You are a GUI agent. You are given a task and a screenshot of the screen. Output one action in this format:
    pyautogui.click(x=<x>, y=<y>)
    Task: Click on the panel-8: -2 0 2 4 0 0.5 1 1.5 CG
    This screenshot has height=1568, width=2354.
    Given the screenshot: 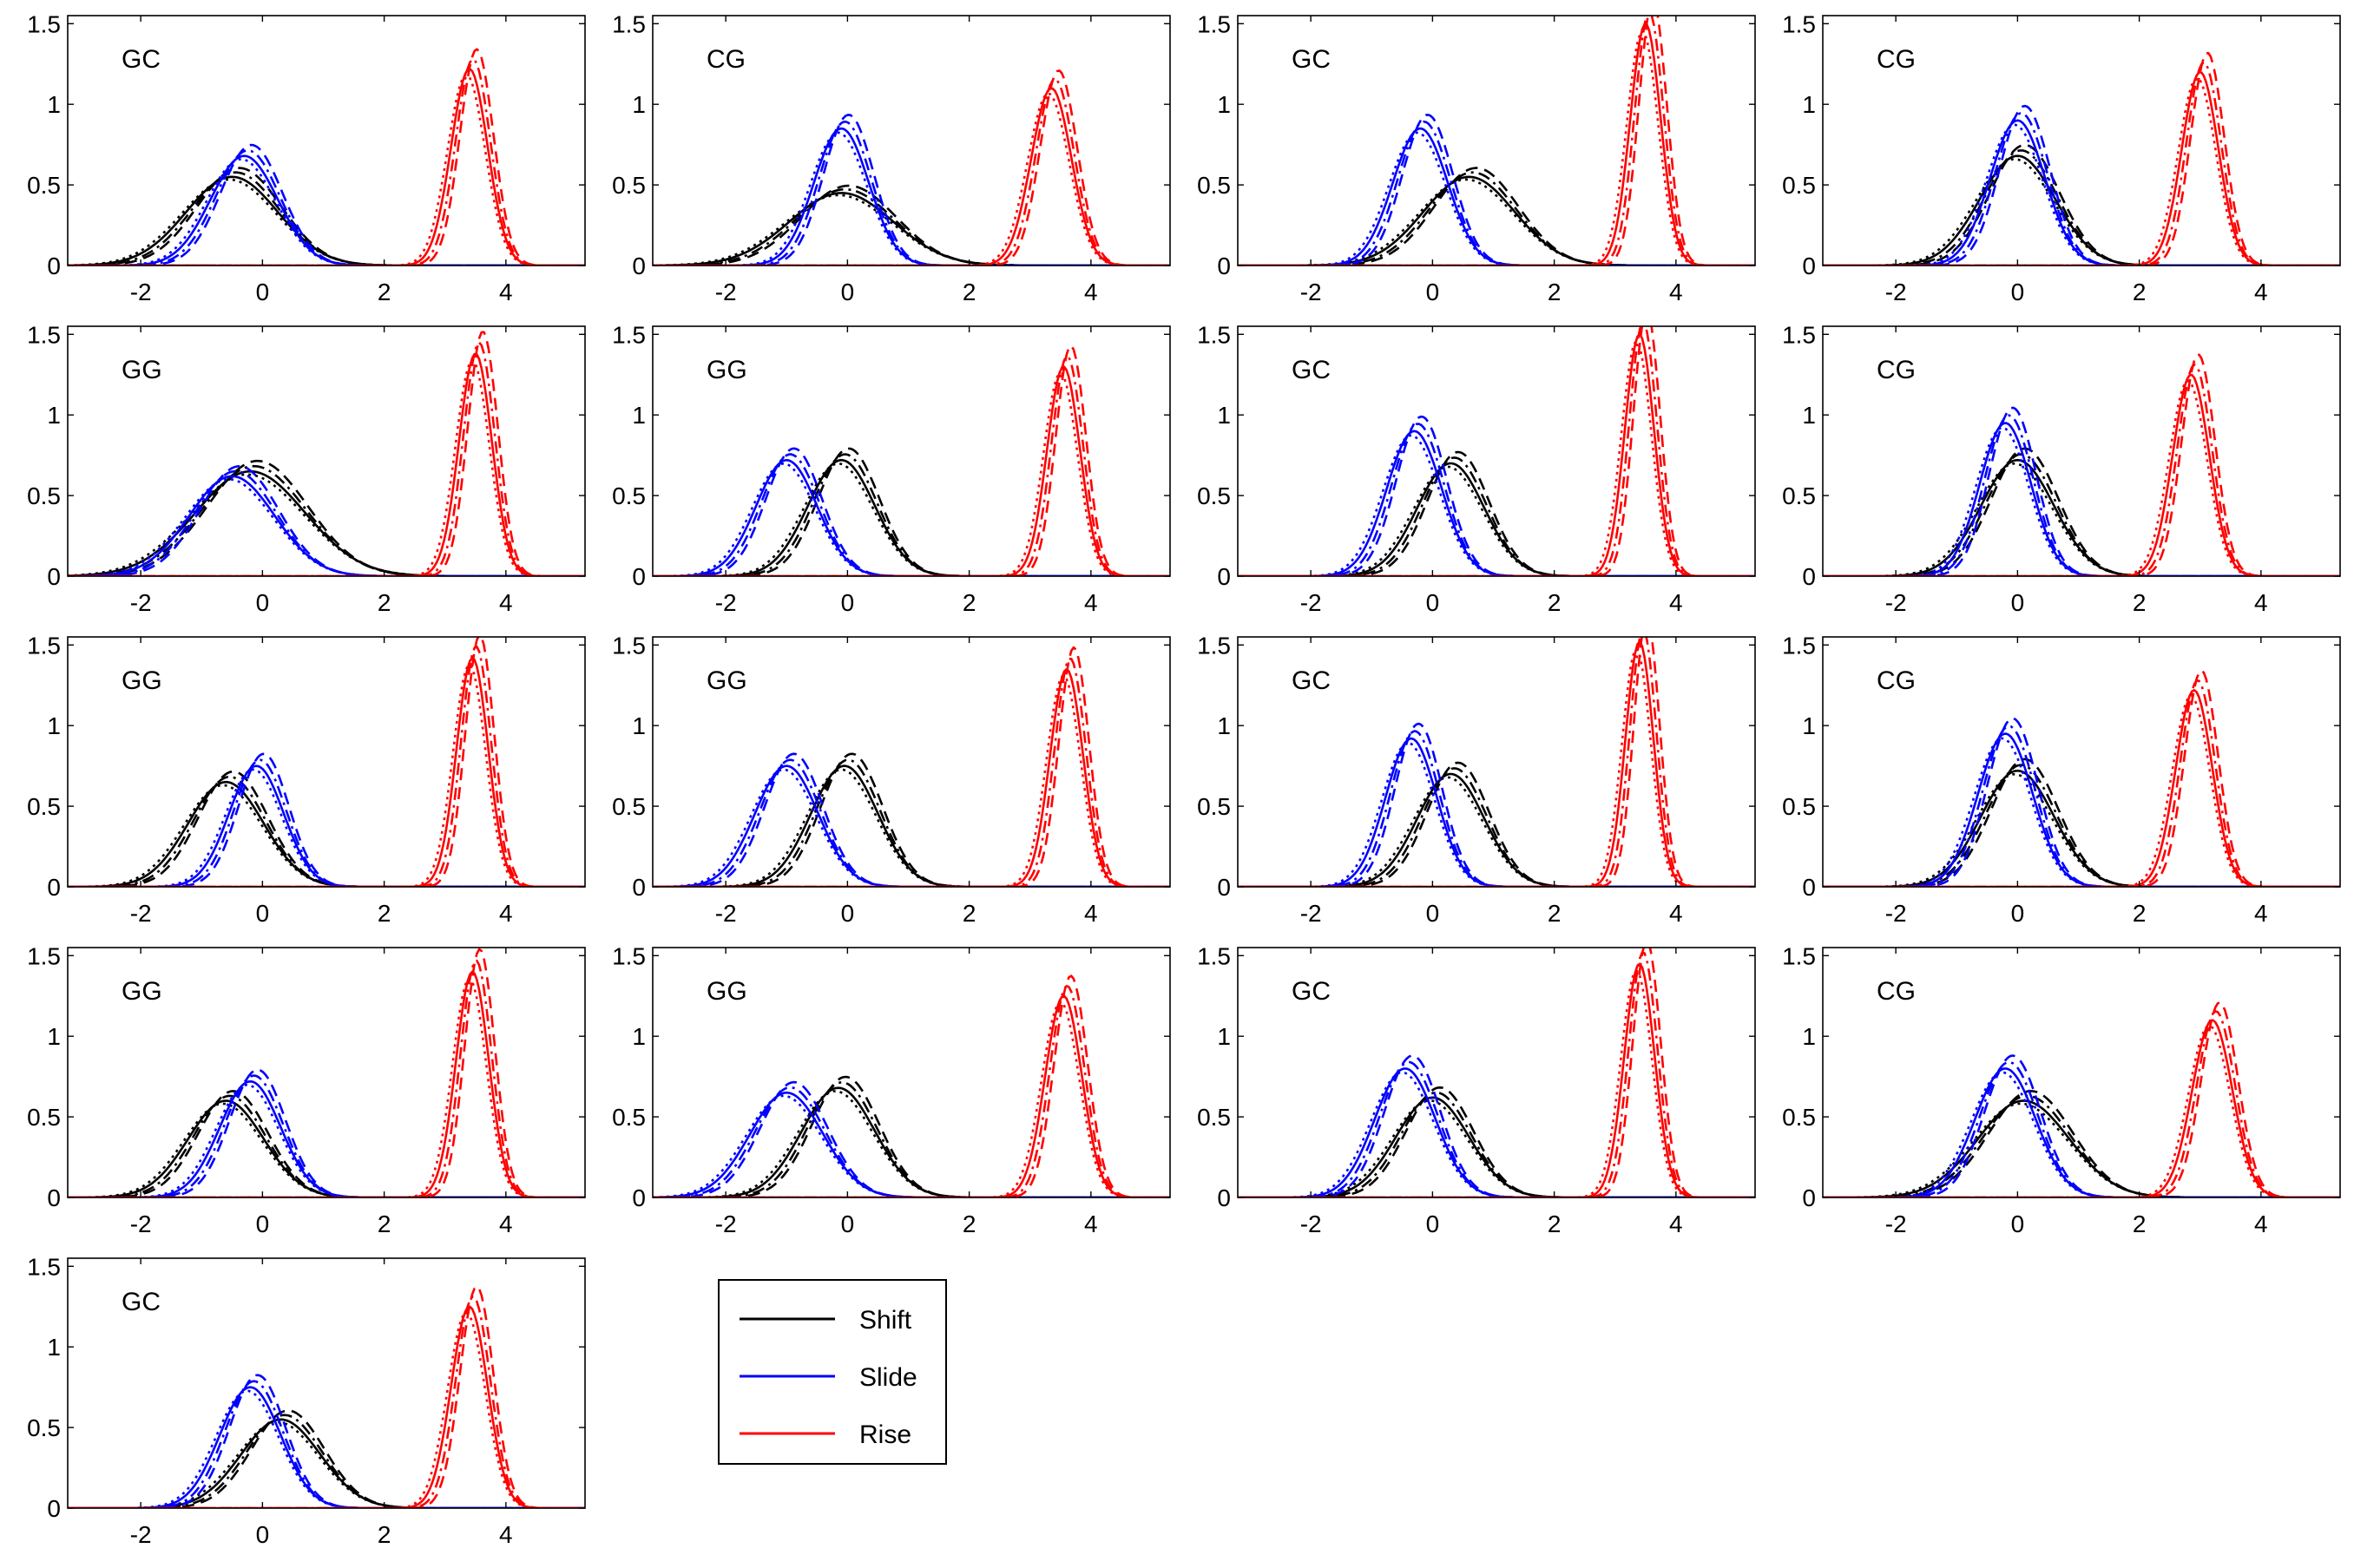 What is the action you would take?
    pyautogui.click(x=2062, y=468)
    